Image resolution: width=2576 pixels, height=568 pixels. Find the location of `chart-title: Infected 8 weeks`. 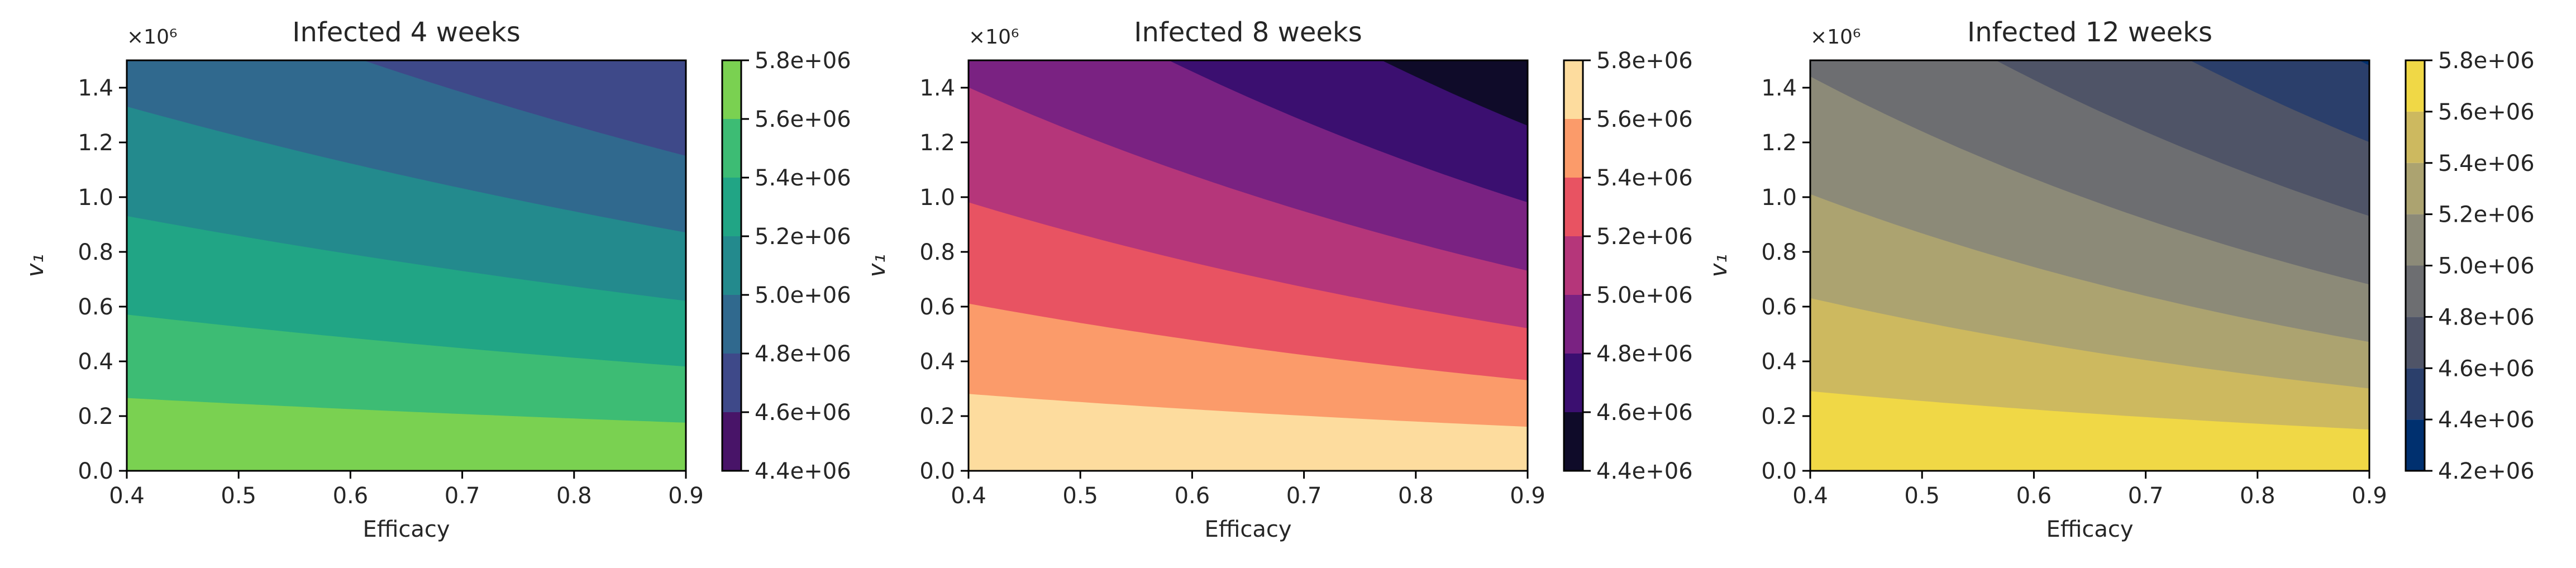

chart-title: Infected 8 weeks is located at coordinates (1248, 32).